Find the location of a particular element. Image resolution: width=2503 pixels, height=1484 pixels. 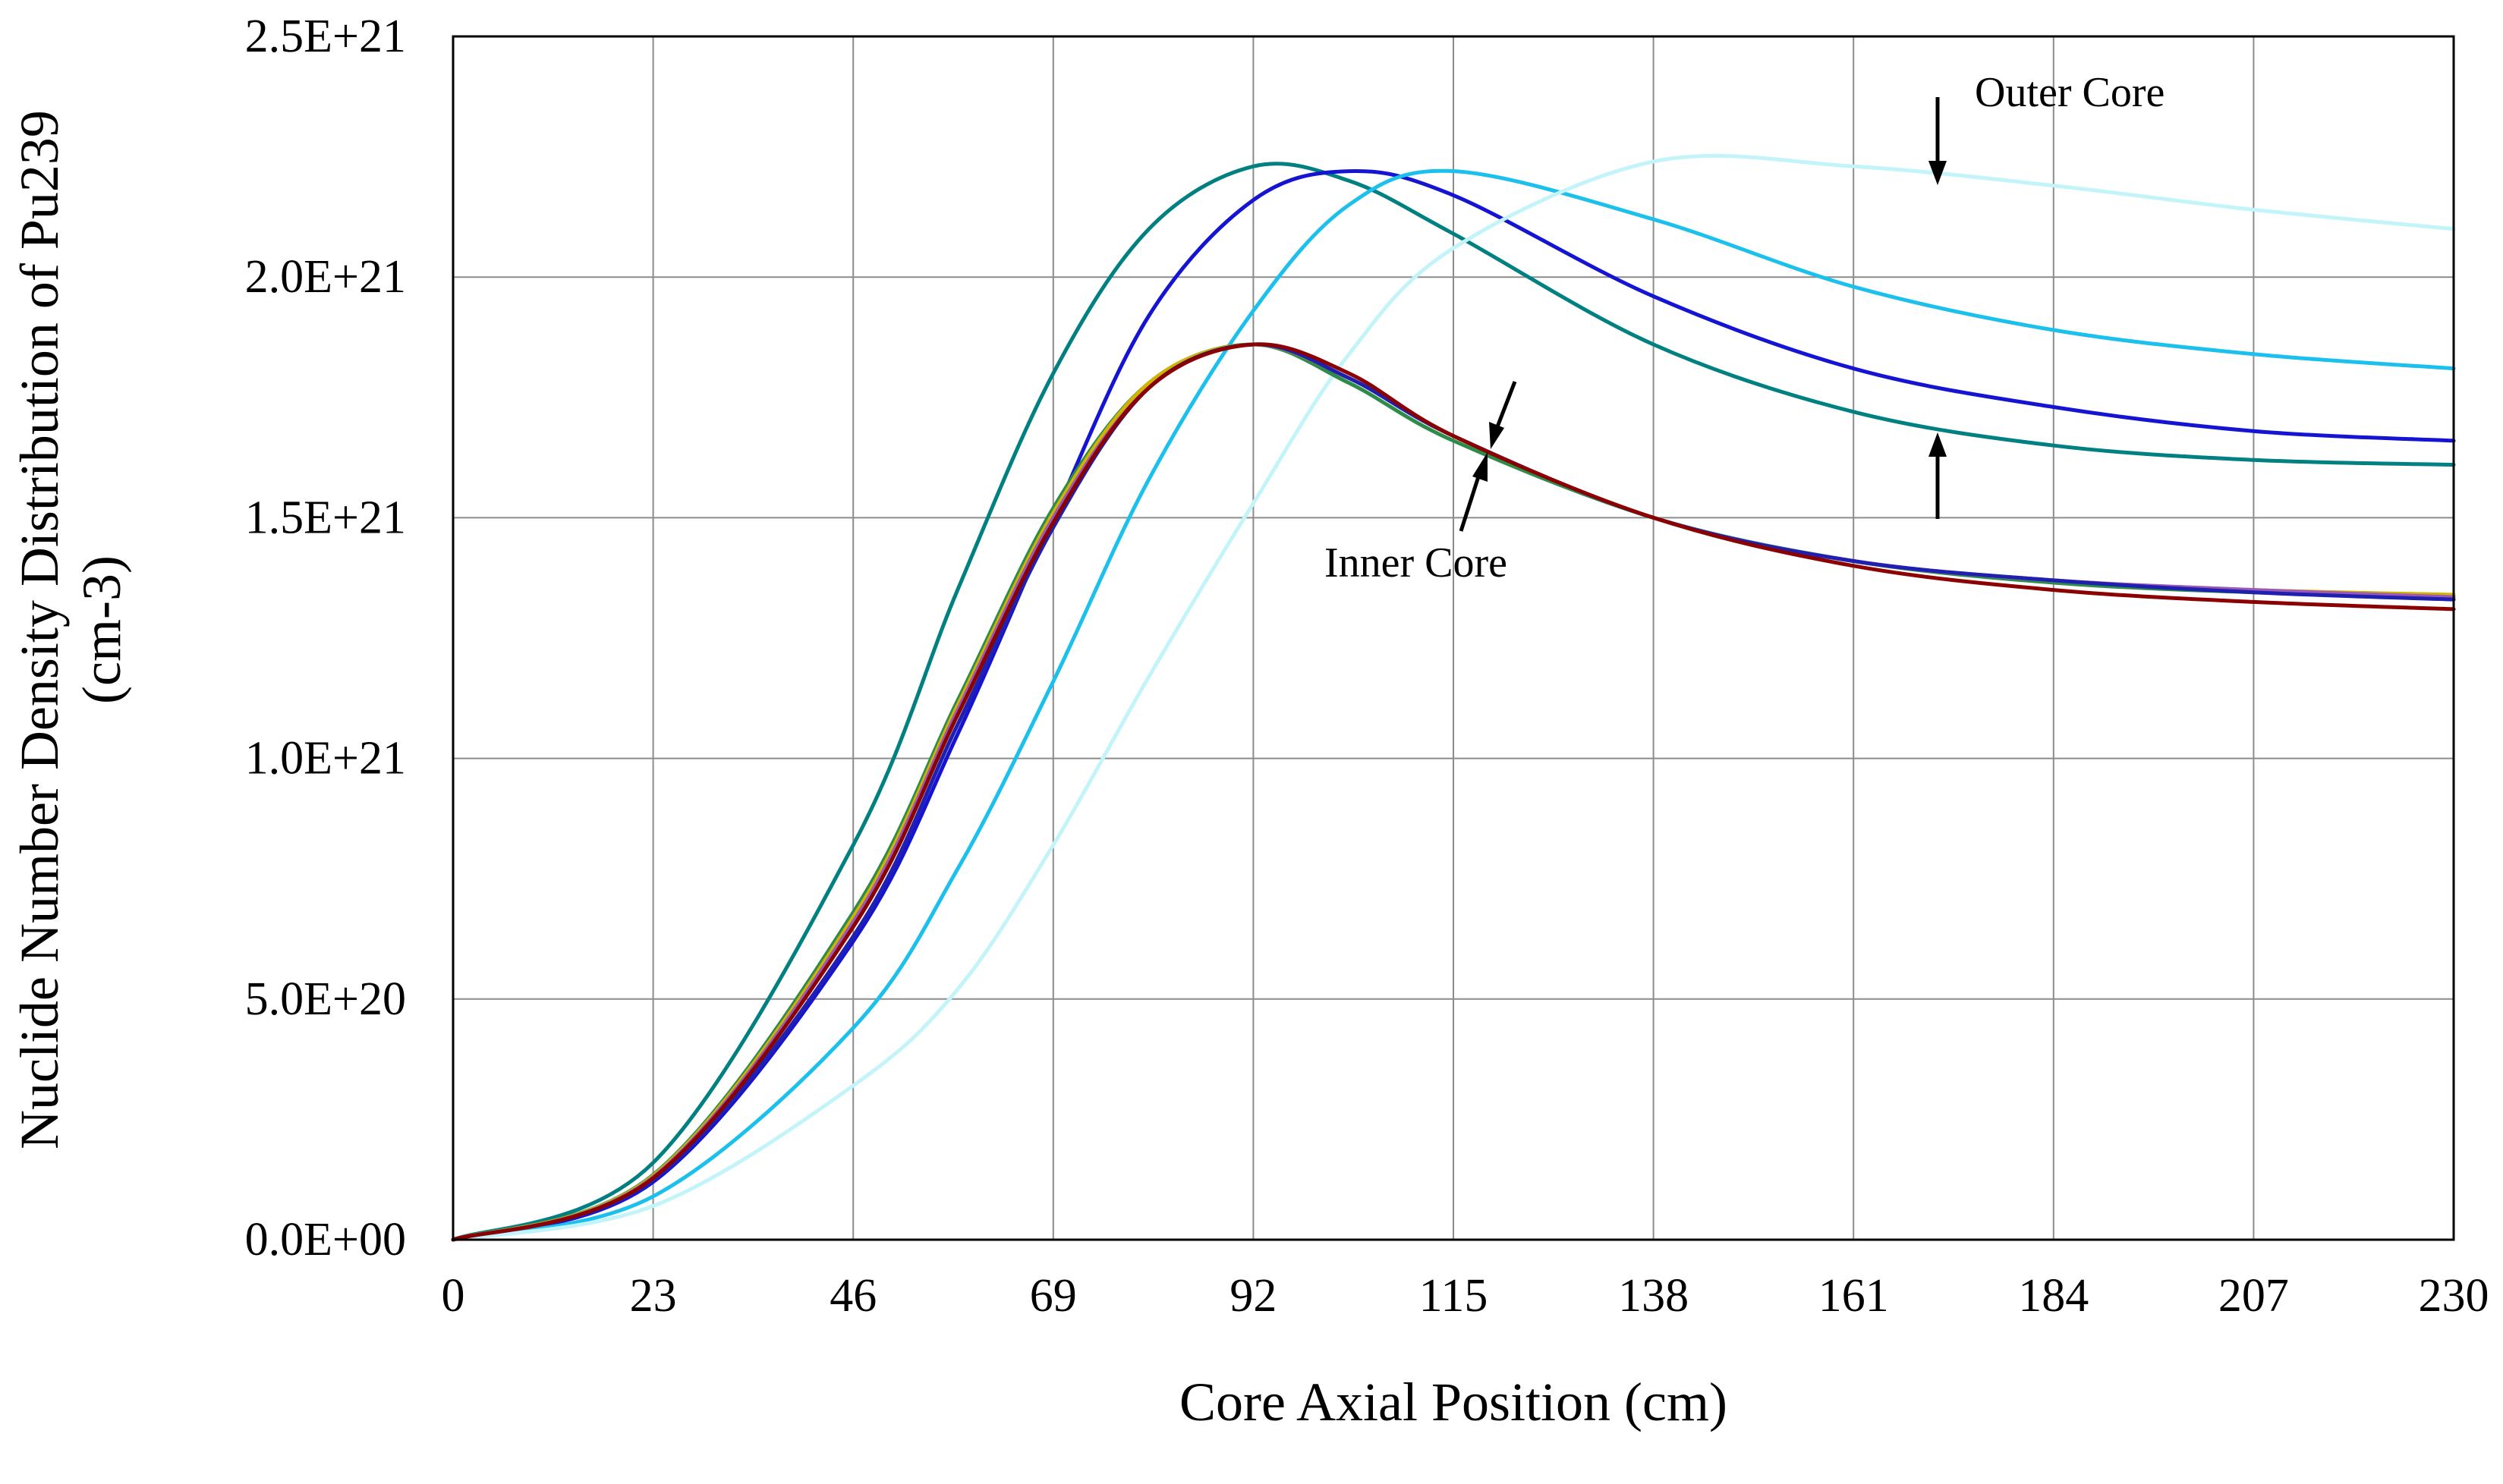

y-tick-label: 5.0E+20 is located at coordinates (325, 999).